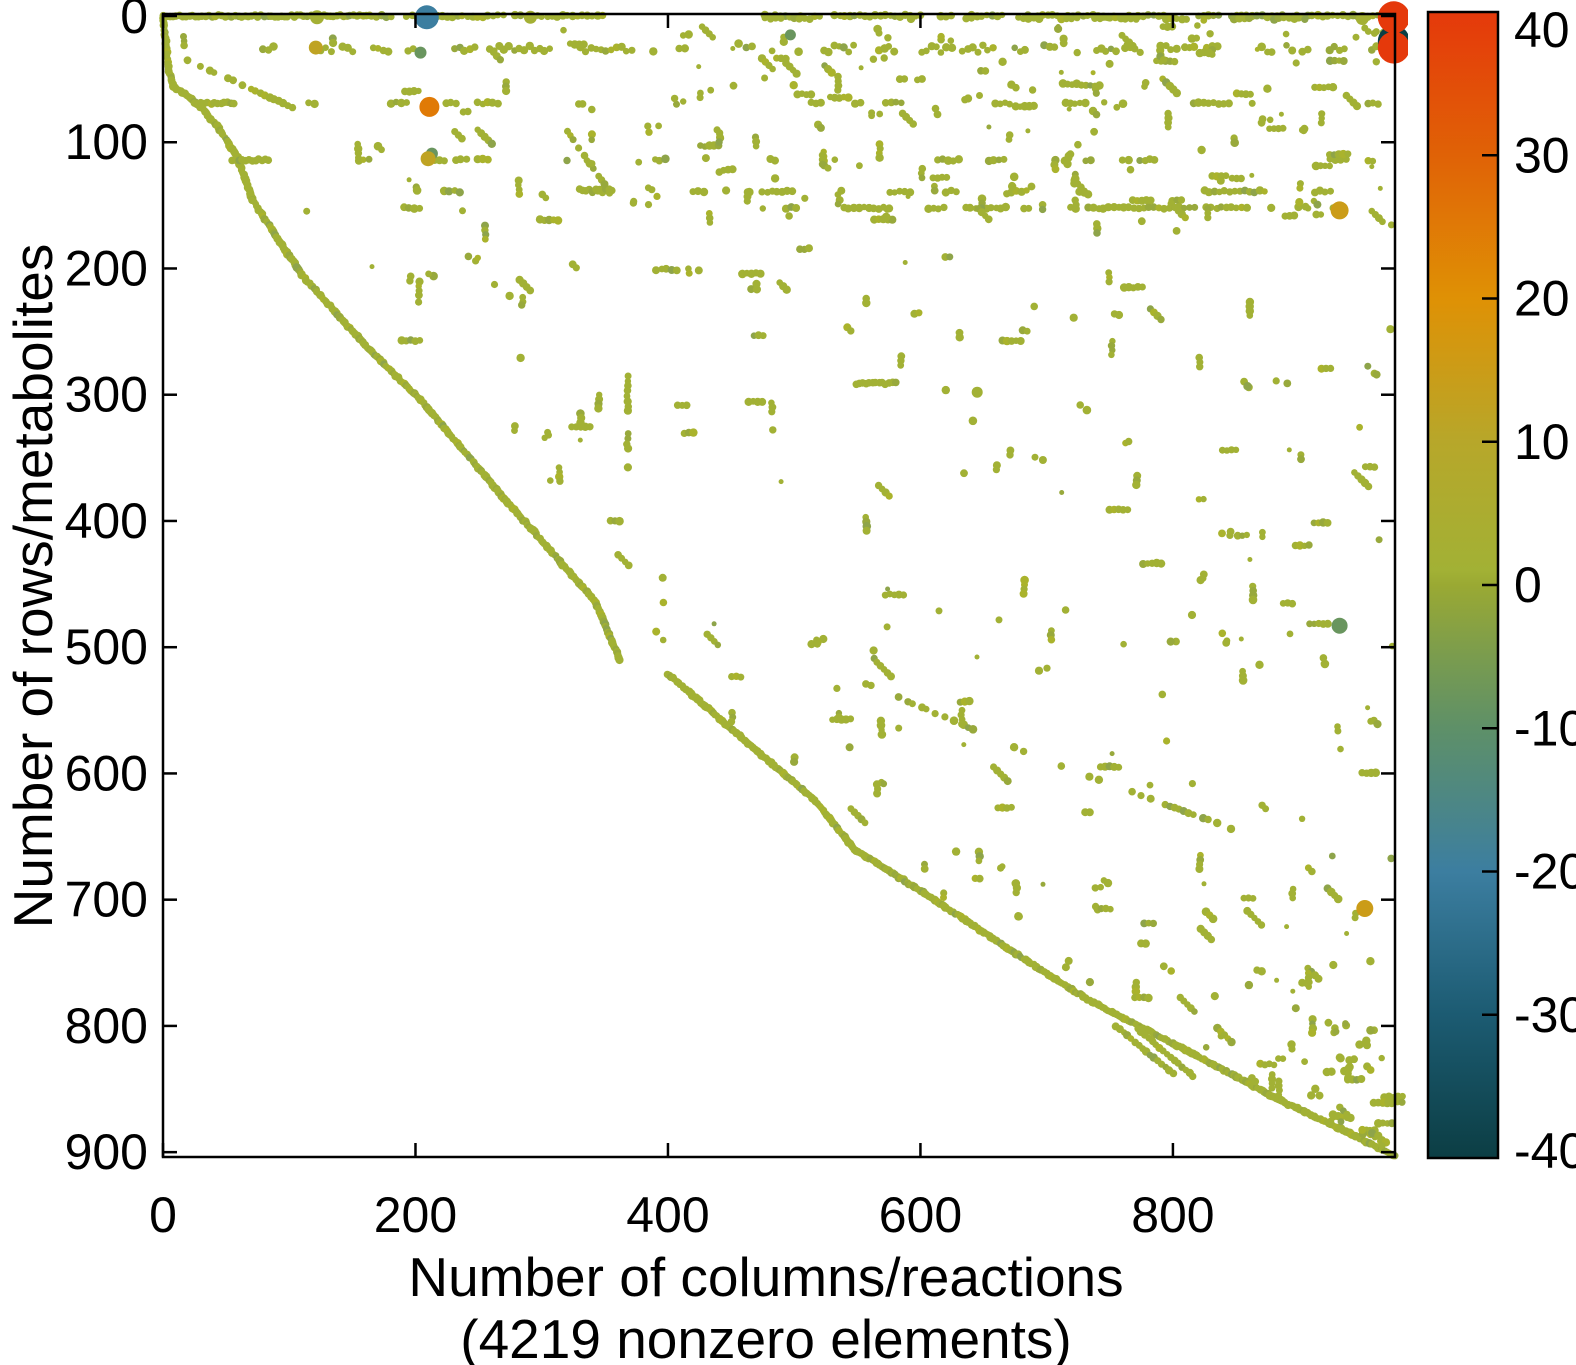  What do you see at coordinates (134, 22) in the screenshot?
I see `y-tick-label: 0` at bounding box center [134, 22].